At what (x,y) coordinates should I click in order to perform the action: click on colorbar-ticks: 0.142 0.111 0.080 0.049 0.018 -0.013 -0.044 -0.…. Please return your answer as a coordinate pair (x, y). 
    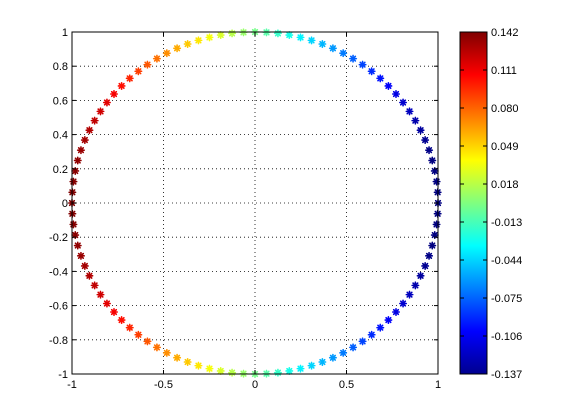
    Looking at the image, I should click on (491, 204).